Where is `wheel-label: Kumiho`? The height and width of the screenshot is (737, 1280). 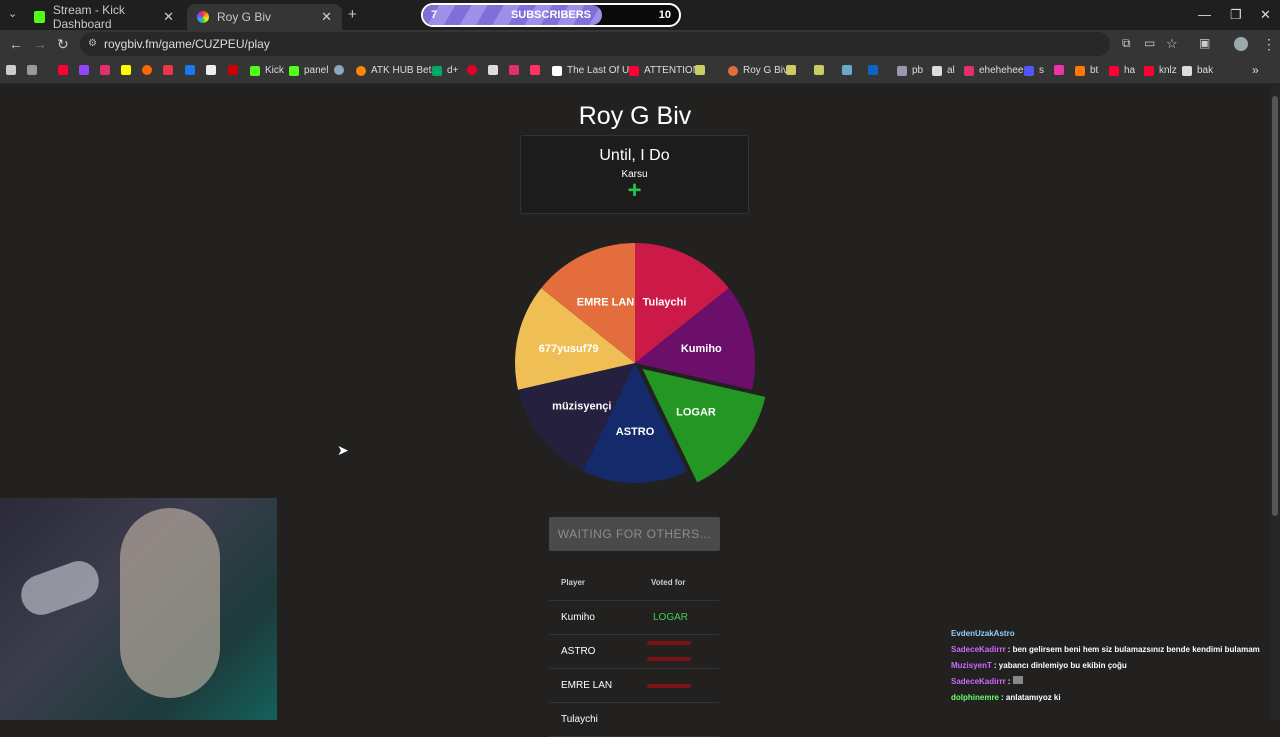
wheel-label: Kumiho is located at coordinates (701, 349).